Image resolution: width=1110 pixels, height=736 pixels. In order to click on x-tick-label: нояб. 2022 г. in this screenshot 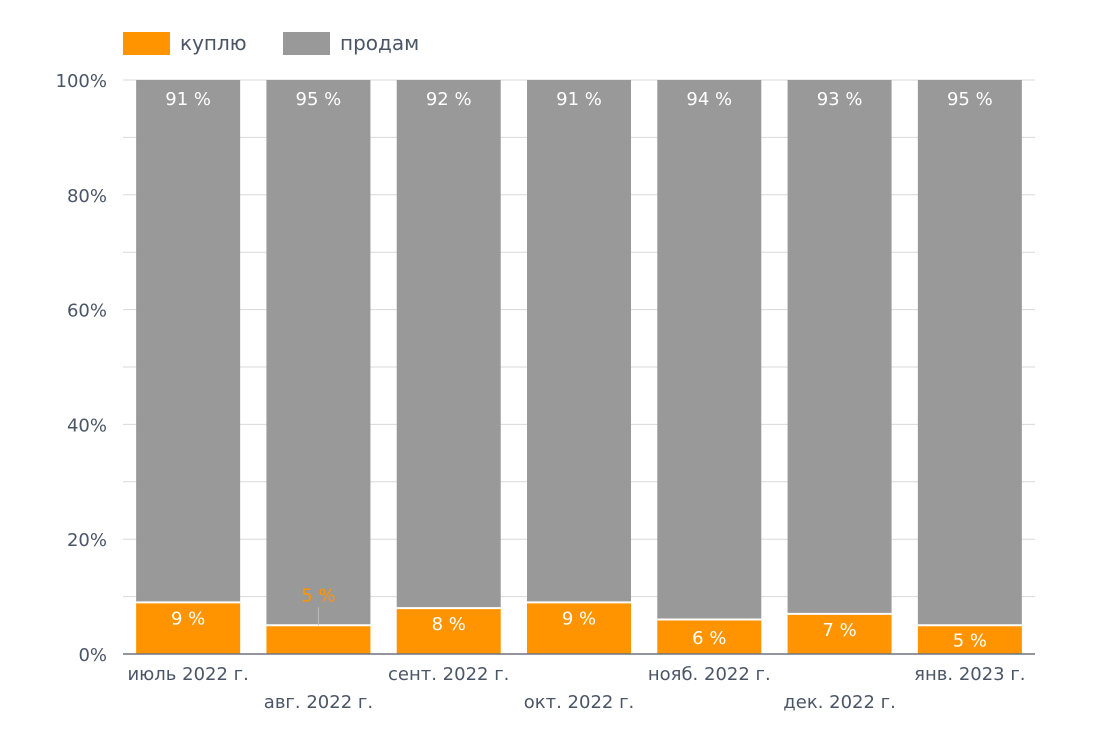, I will do `click(709, 674)`.